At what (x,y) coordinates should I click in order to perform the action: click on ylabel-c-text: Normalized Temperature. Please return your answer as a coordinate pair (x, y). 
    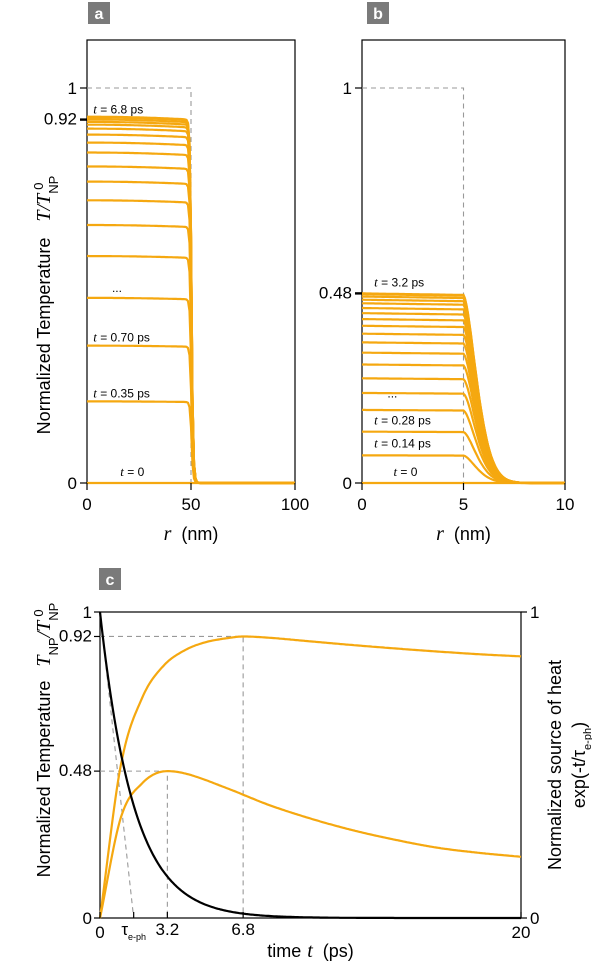
    Looking at the image, I should click on (44, 779).